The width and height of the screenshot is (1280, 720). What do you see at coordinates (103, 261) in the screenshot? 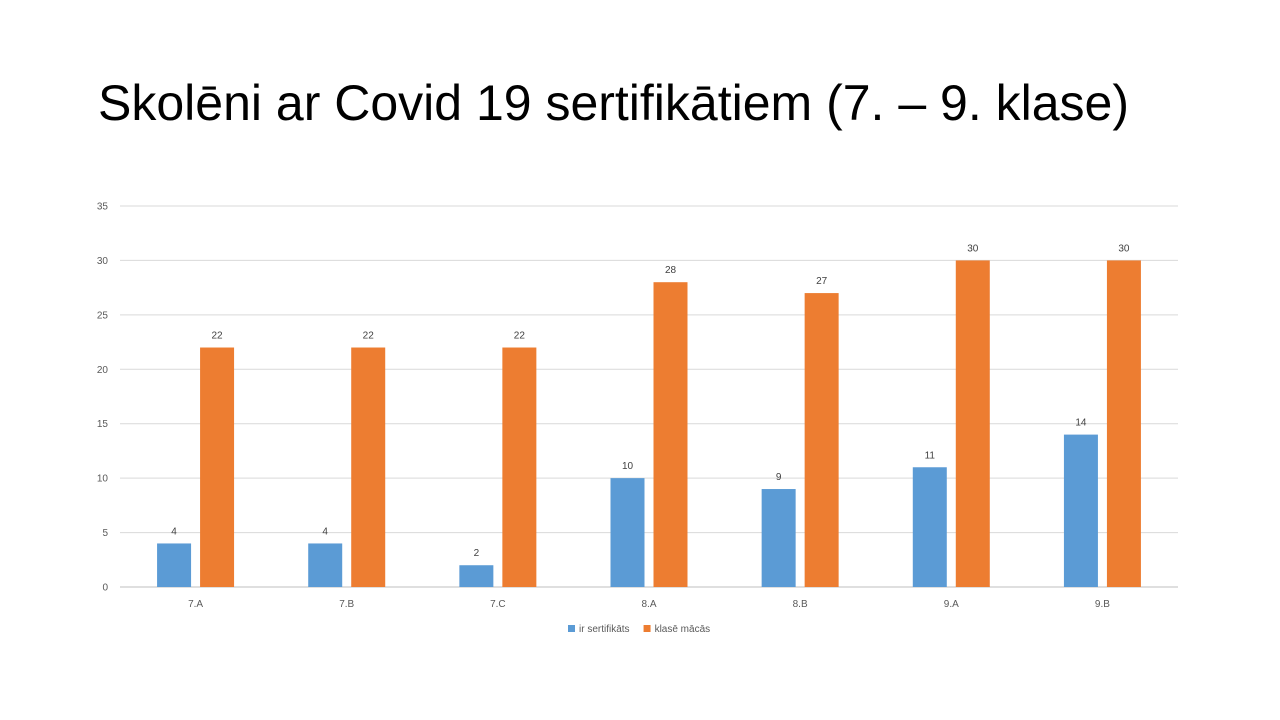
I see `y-tick-label: 30` at bounding box center [103, 261].